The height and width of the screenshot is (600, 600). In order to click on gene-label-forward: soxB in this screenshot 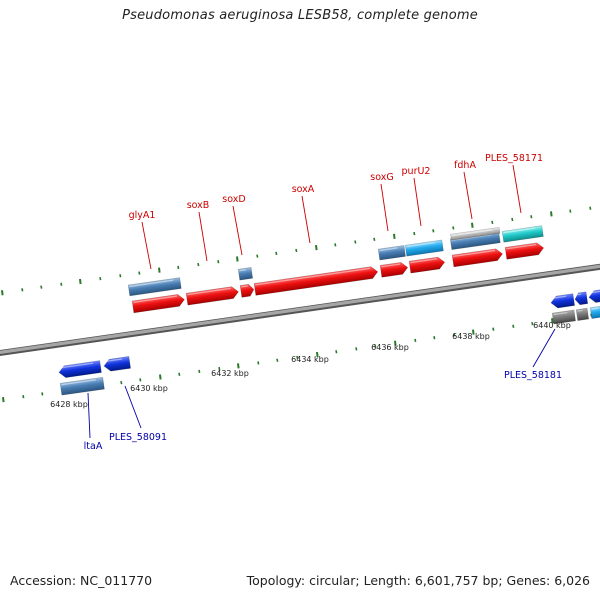, I will do `click(198, 205)`.